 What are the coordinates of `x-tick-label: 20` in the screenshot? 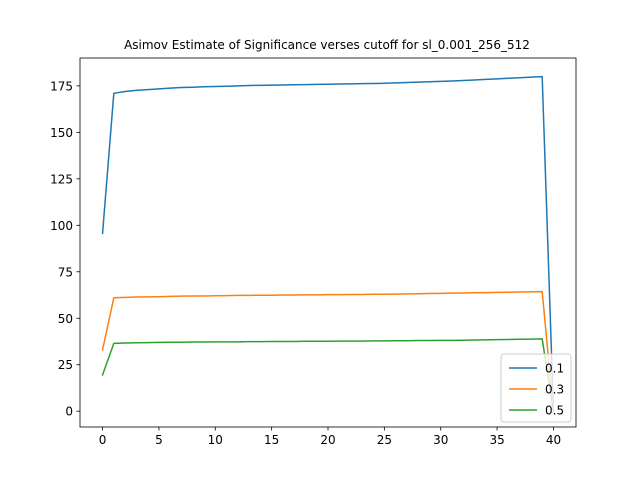 It's located at (327, 440).